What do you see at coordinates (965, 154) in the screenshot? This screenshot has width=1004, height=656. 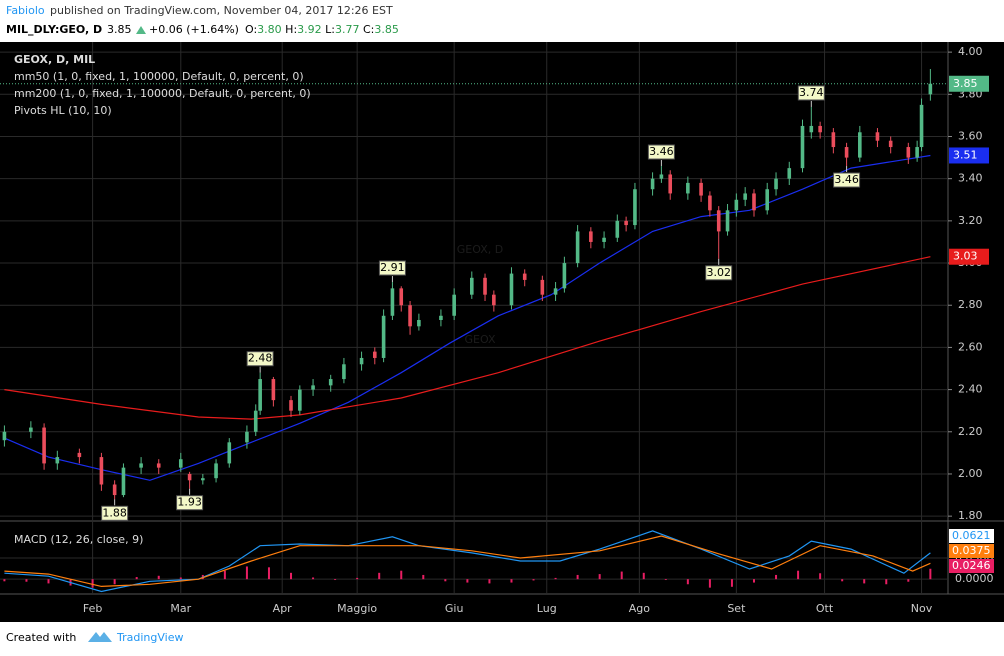 I see `price-label: 3.51` at bounding box center [965, 154].